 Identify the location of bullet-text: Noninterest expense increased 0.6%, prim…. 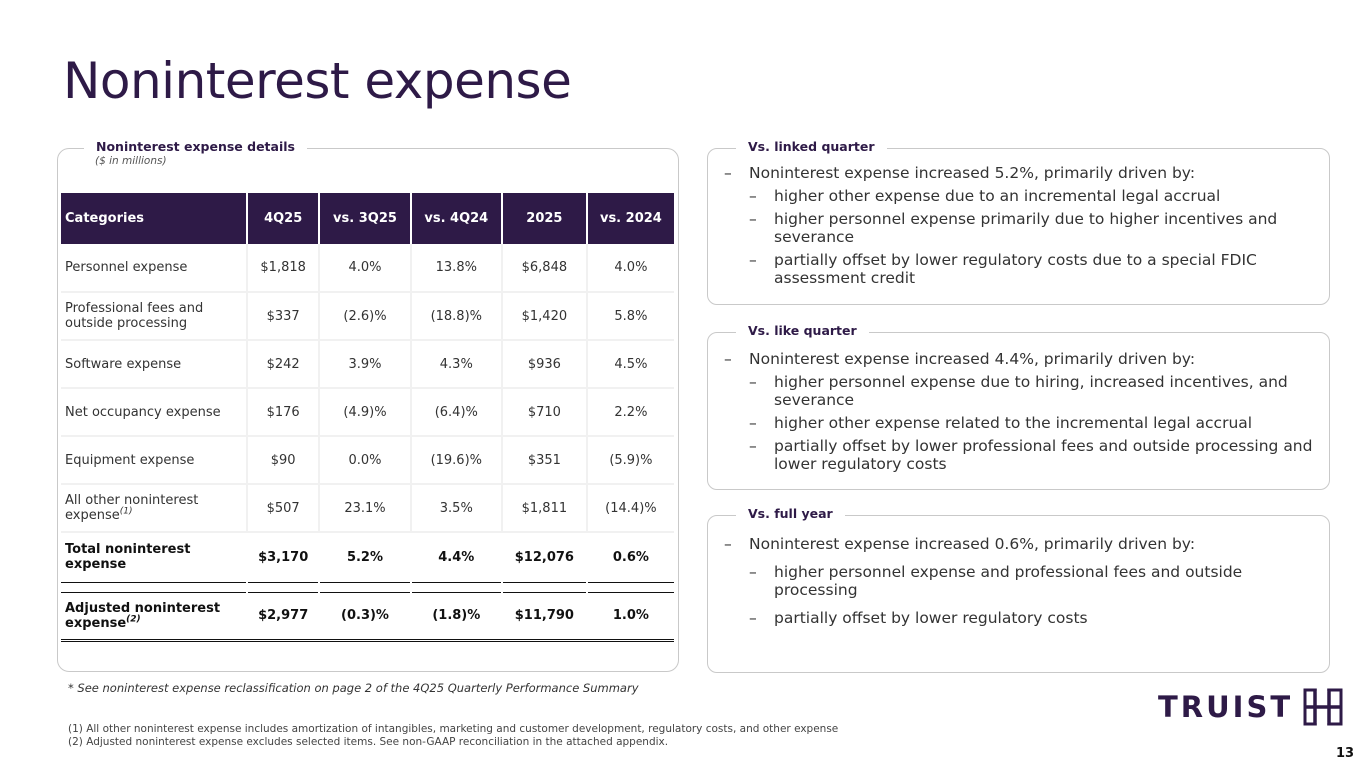
(972, 544).